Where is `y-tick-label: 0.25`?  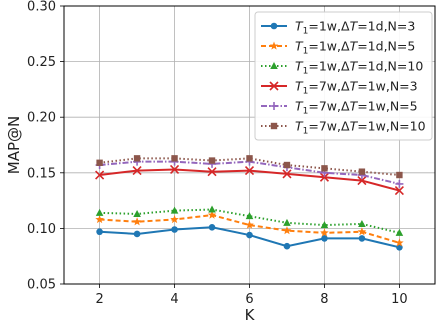
y-tick-label: 0.25 is located at coordinates (41, 62).